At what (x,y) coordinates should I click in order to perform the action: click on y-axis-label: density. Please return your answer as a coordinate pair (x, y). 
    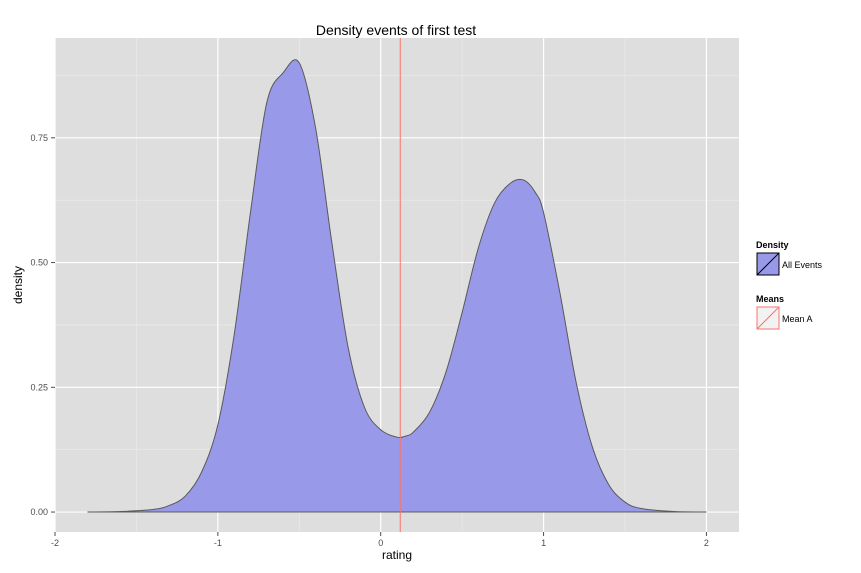
    Looking at the image, I should click on (18, 285).